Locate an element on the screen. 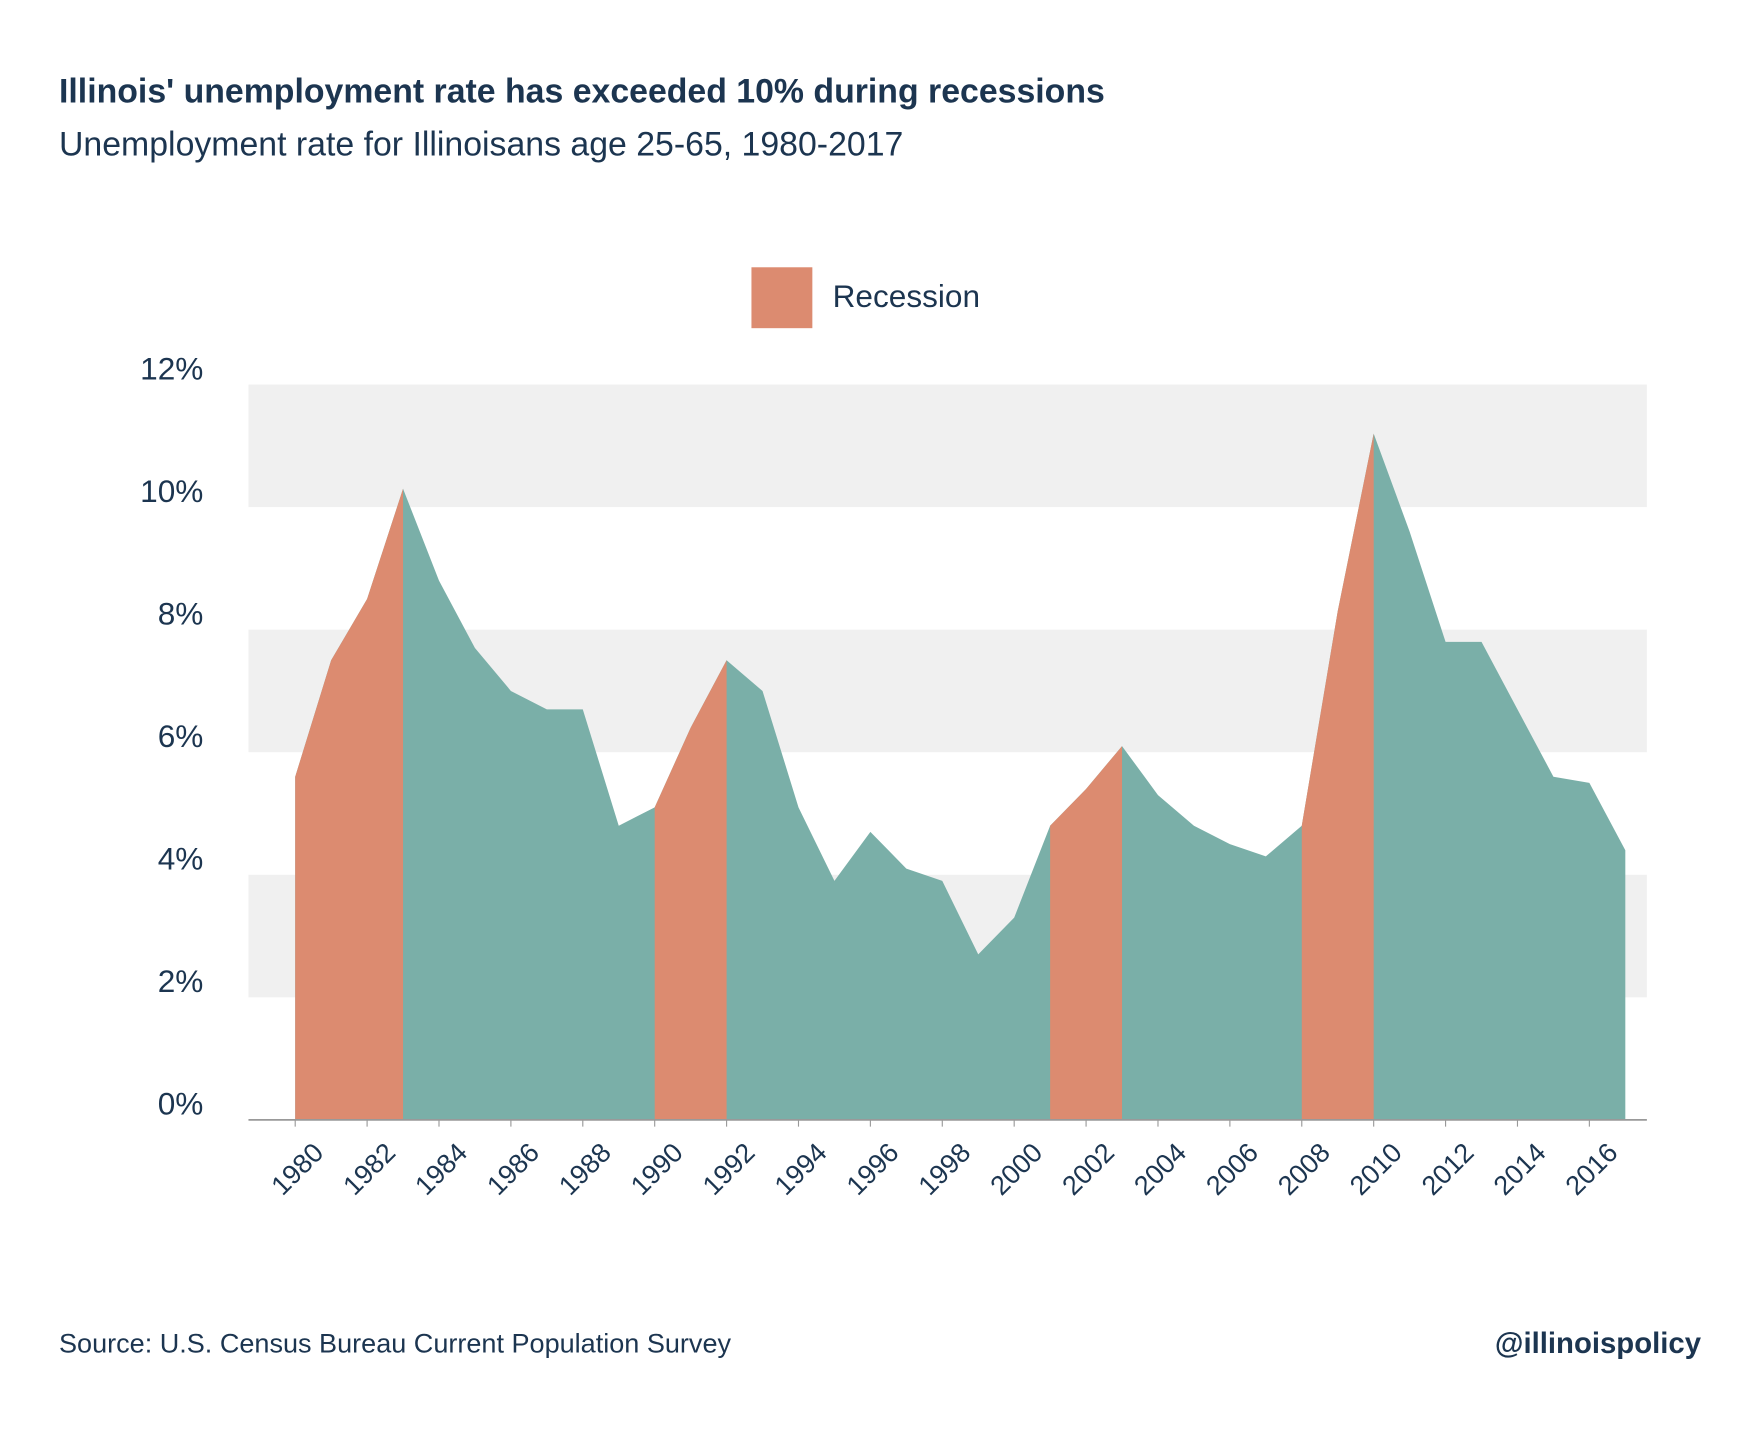 The width and height of the screenshot is (1751, 1435). y-tick-label: 4% is located at coordinates (181, 859).